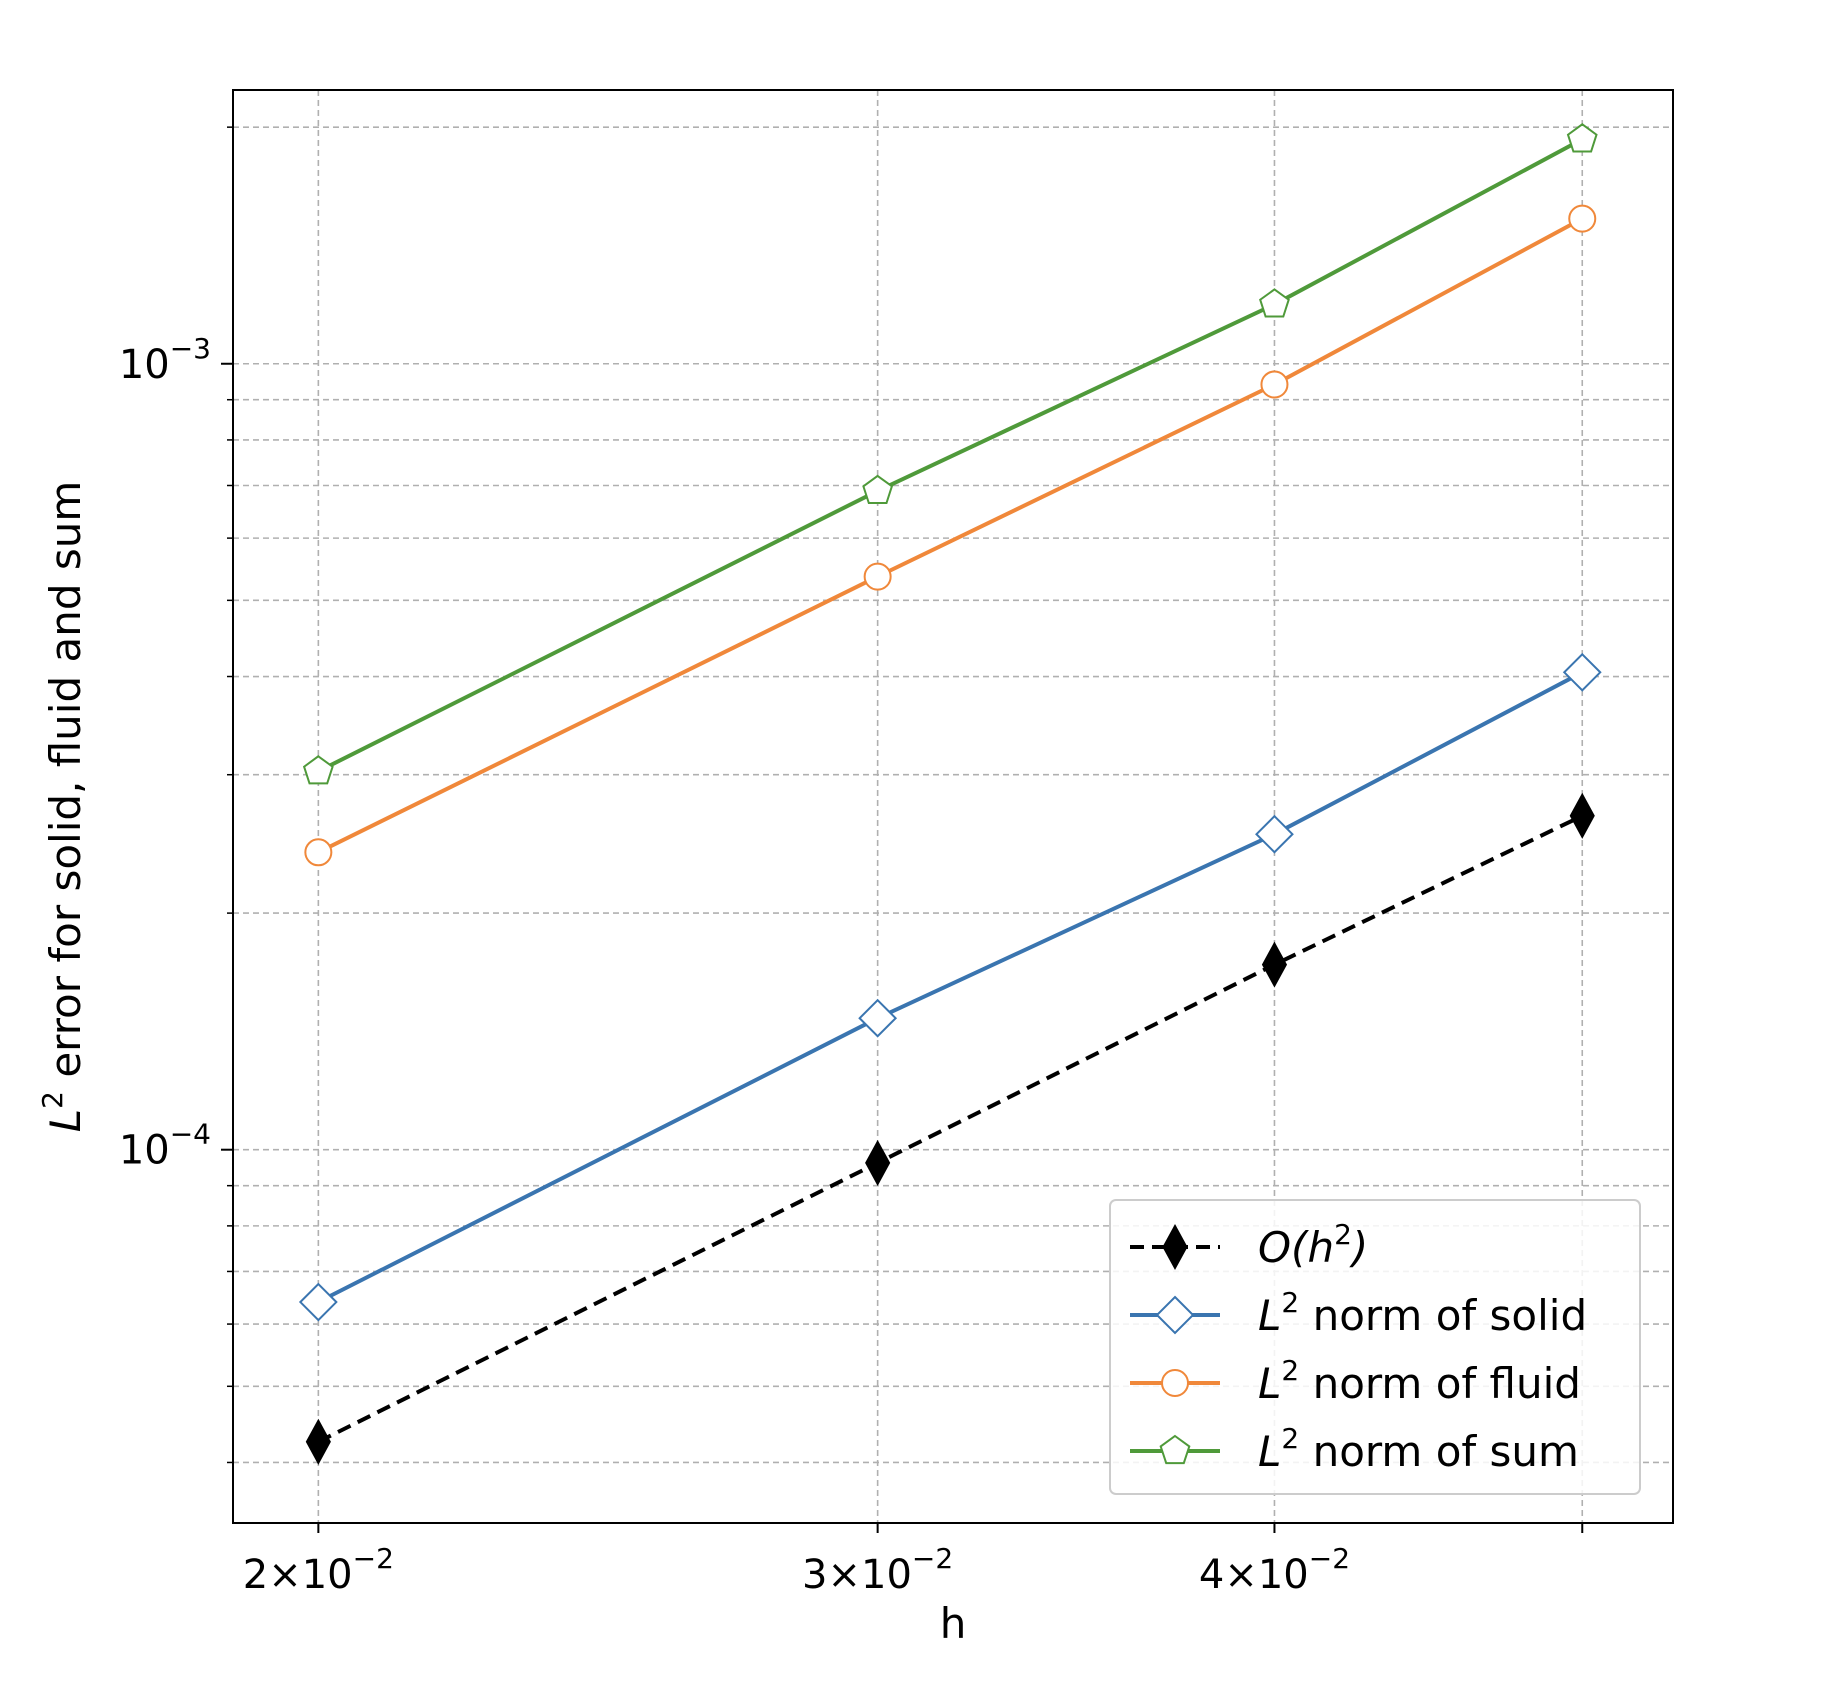 This screenshot has height=1686, width=1834. I want to click on legend-label: L2 norm of sum, so click(1418, 1449).